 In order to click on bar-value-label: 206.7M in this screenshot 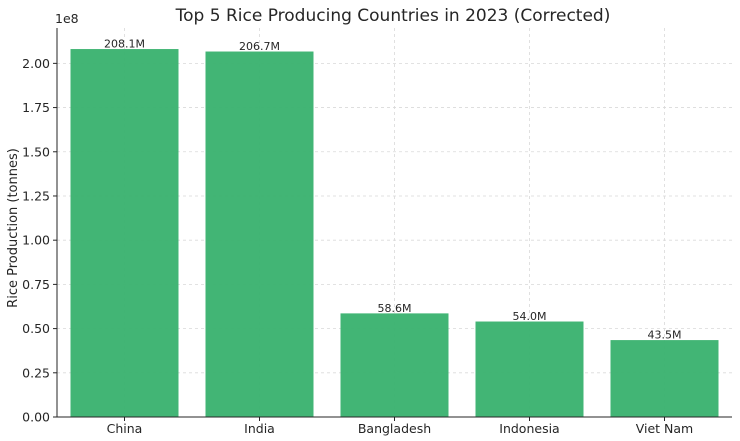, I will do `click(259, 46)`.